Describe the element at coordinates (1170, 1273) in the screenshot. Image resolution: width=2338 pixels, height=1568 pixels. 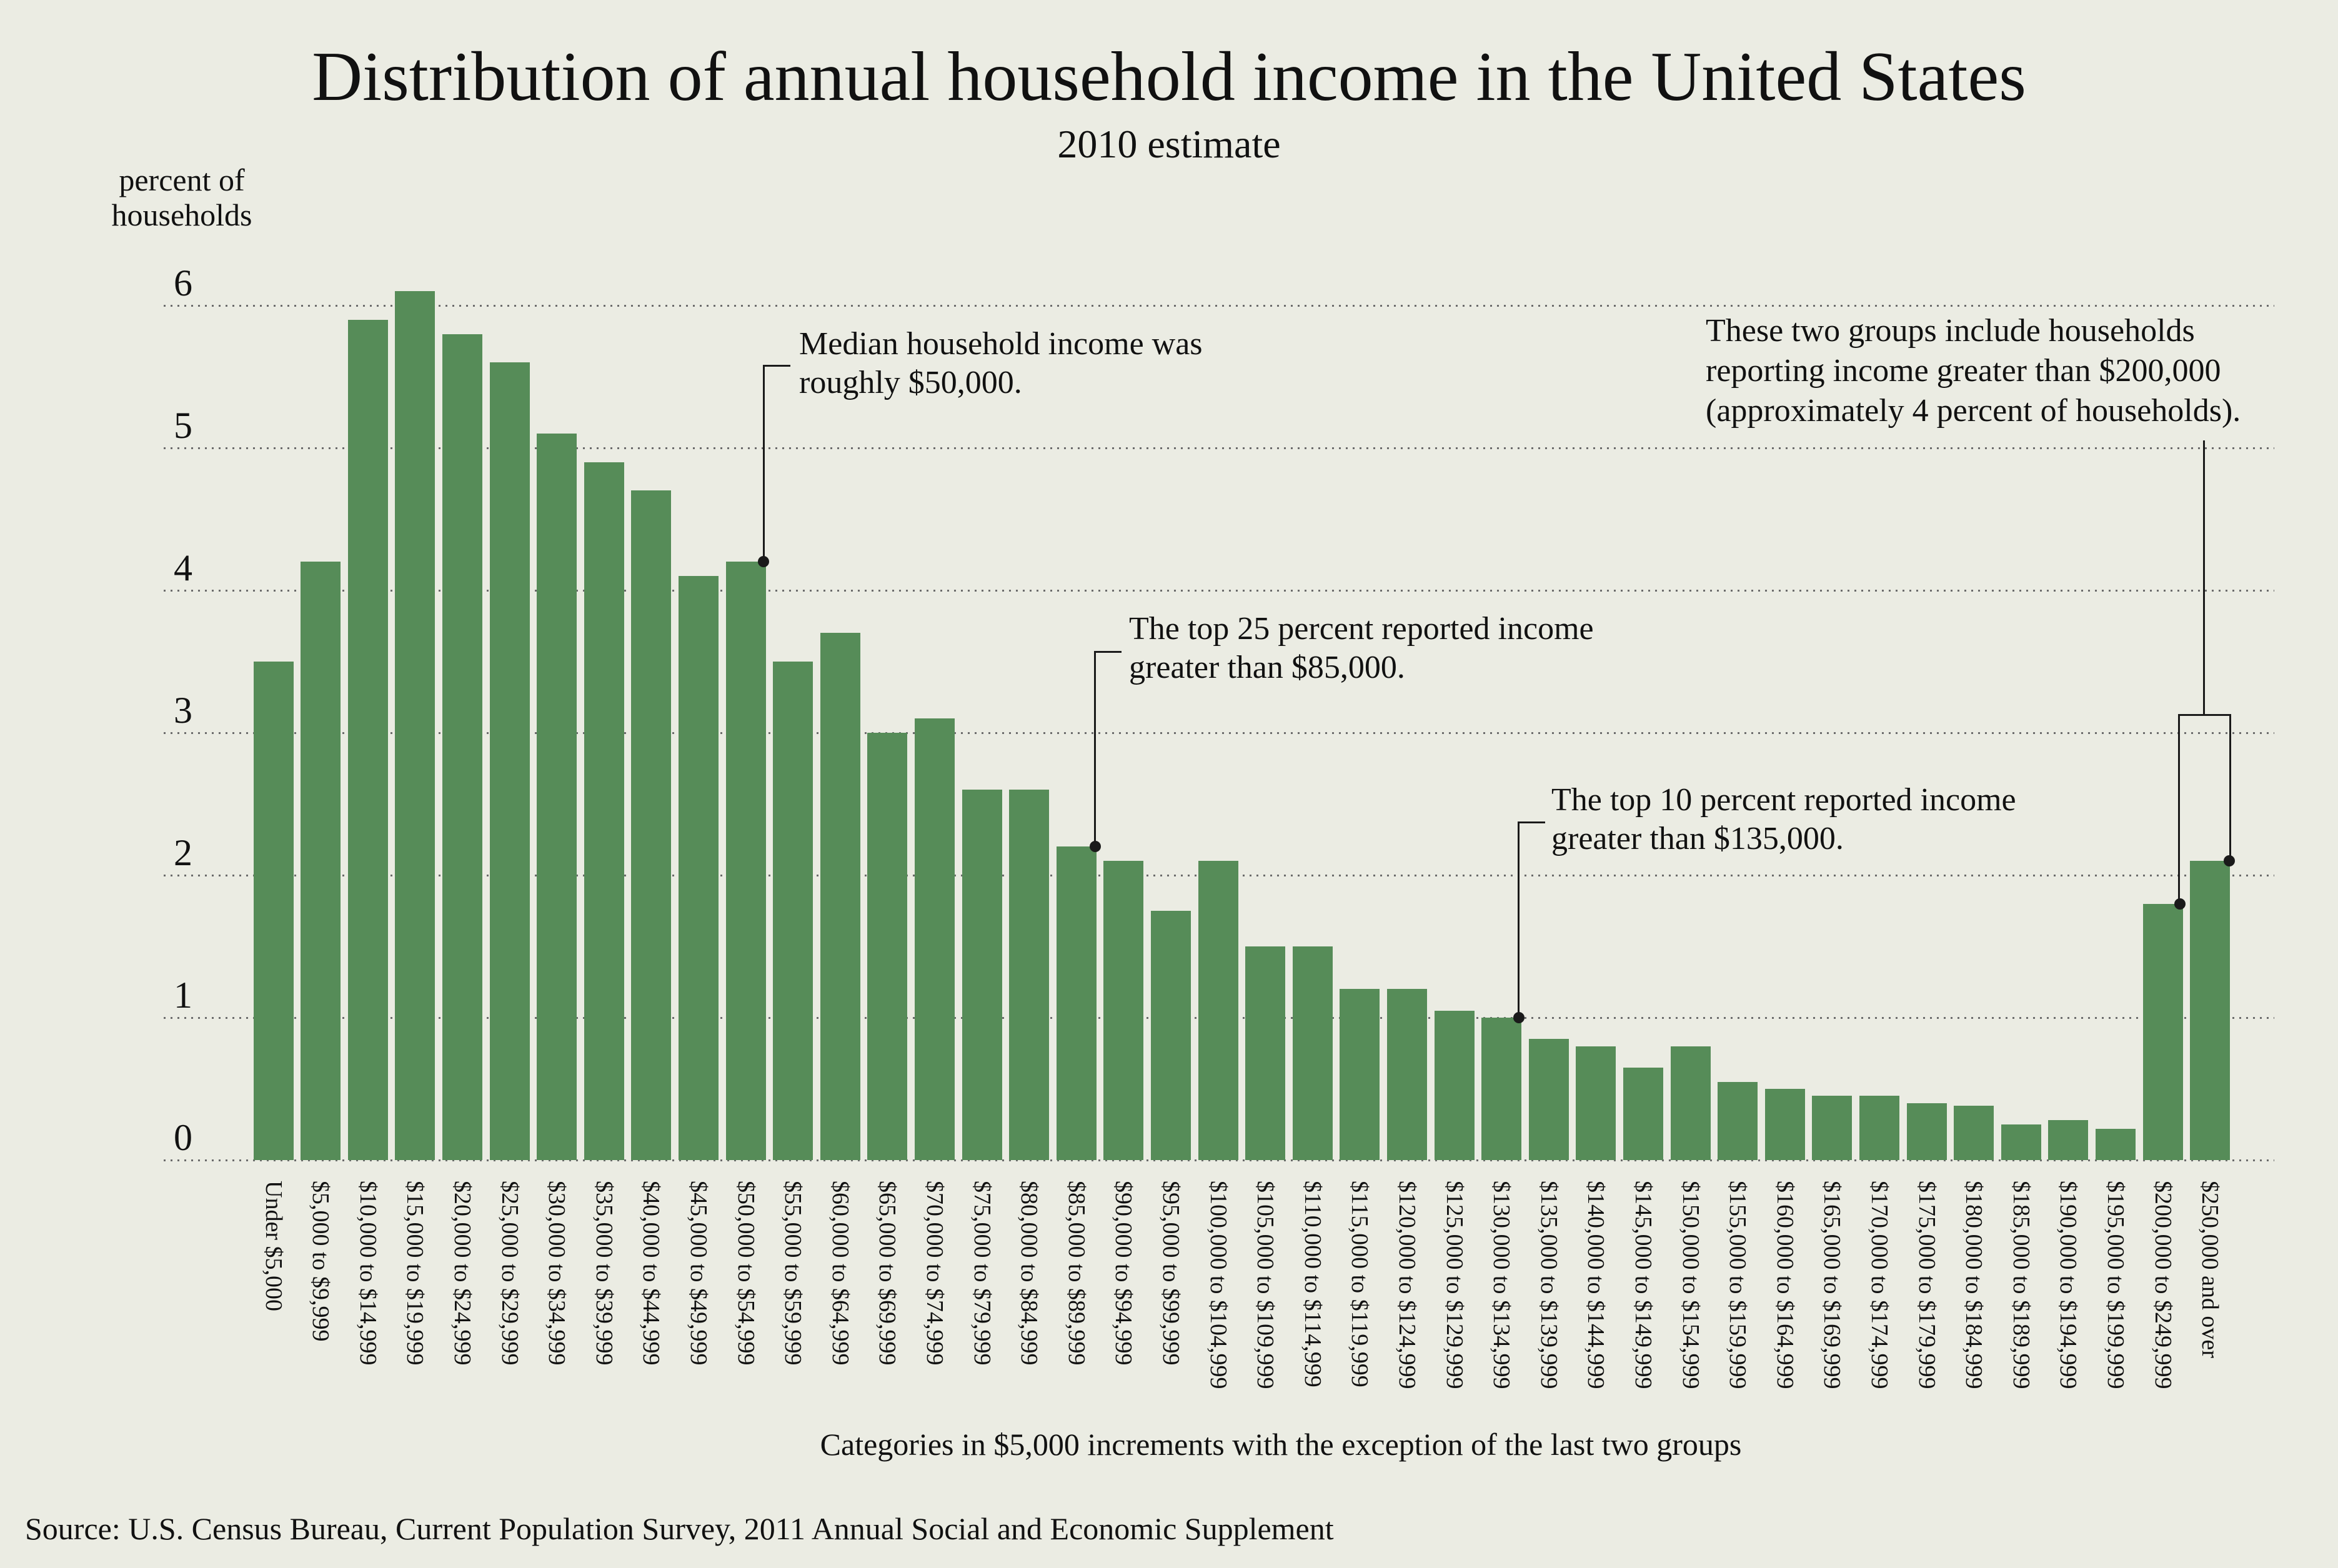
I see `x-label: $95,000 to $99,999` at that location.